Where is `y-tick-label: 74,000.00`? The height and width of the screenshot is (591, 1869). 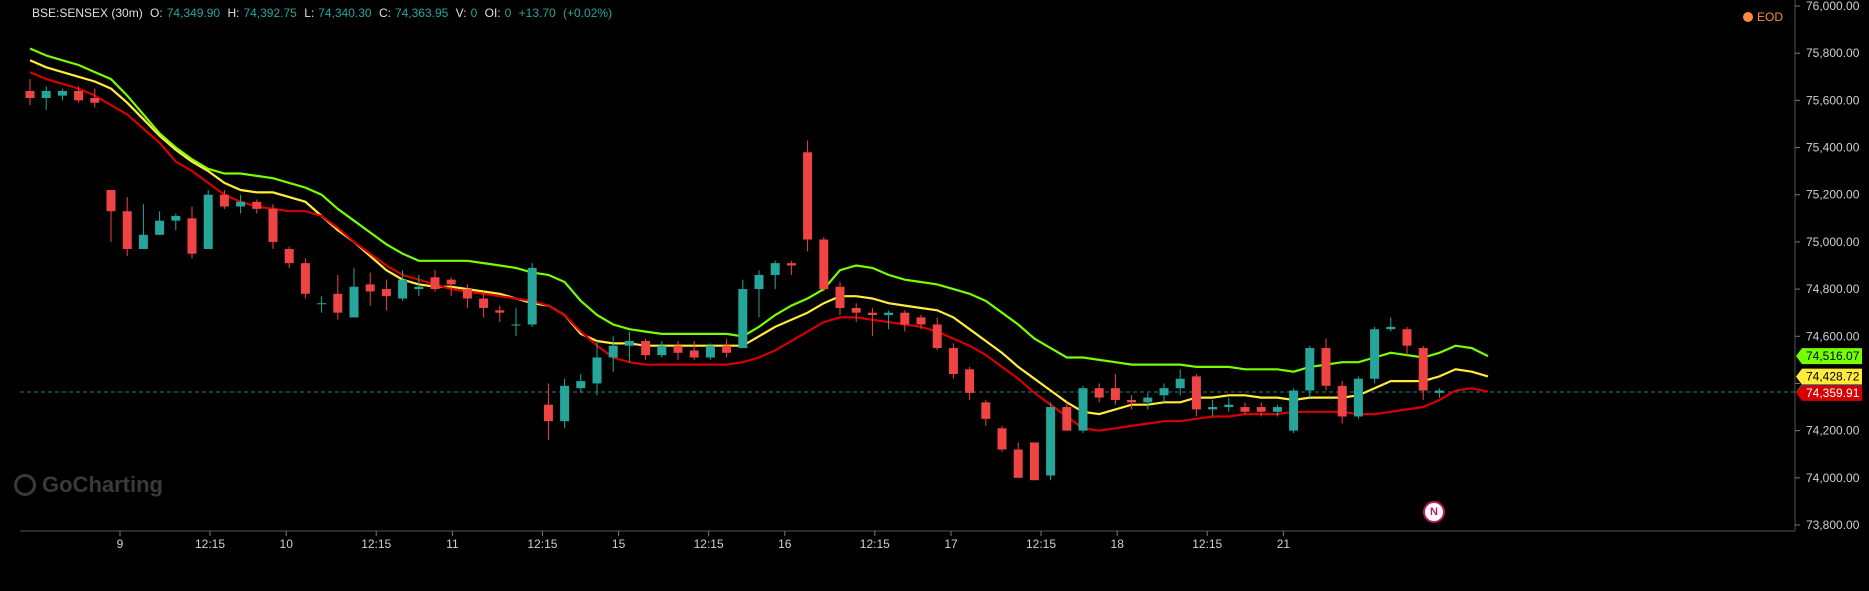
y-tick-label: 74,000.00 is located at coordinates (1833, 478).